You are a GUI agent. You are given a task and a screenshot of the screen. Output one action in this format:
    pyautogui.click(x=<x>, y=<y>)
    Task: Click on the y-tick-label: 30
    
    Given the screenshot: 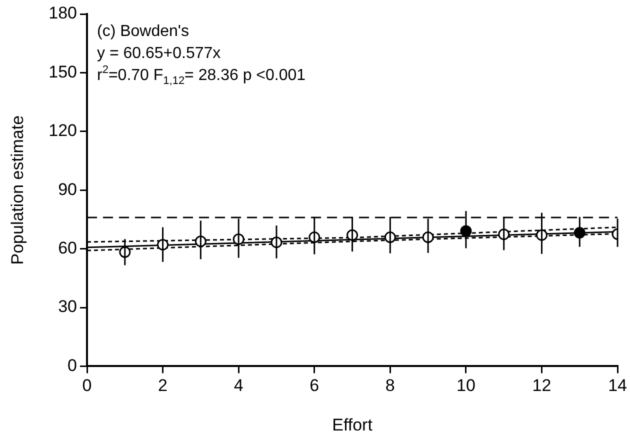 What is the action you would take?
    pyautogui.click(x=67, y=306)
    